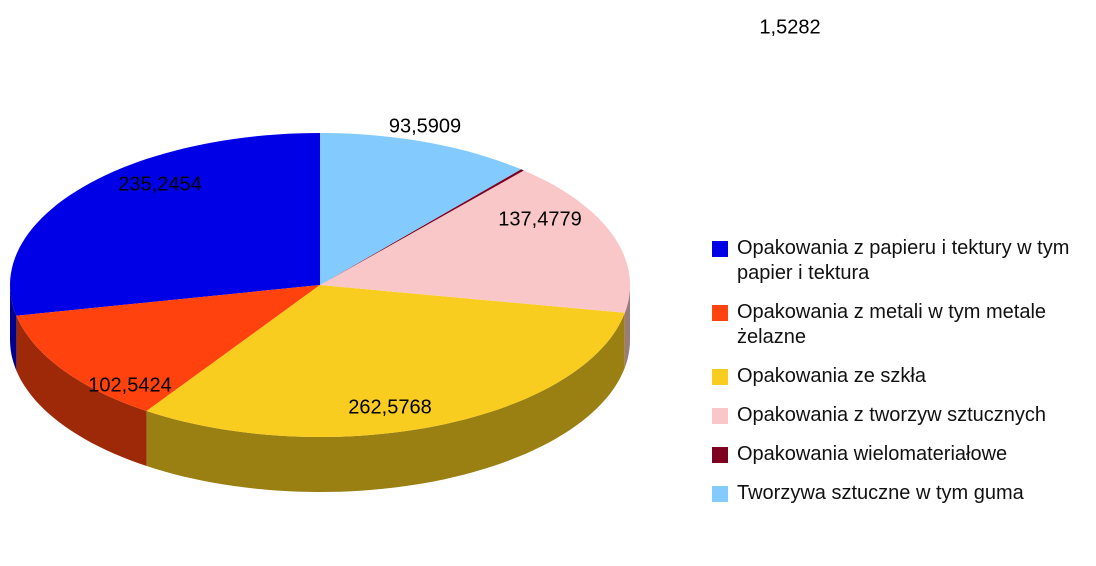  What do you see at coordinates (892, 415) in the screenshot?
I see `legend-label: Opakowania z tworzyw sztucznych` at bounding box center [892, 415].